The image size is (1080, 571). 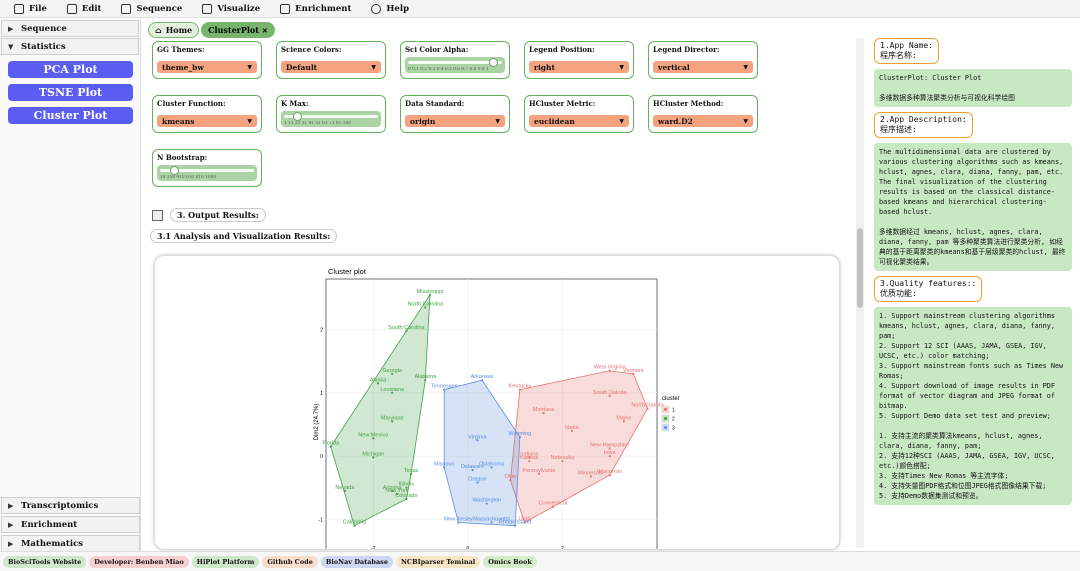 I want to click on point-label: Mississippi, so click(x=430, y=292).